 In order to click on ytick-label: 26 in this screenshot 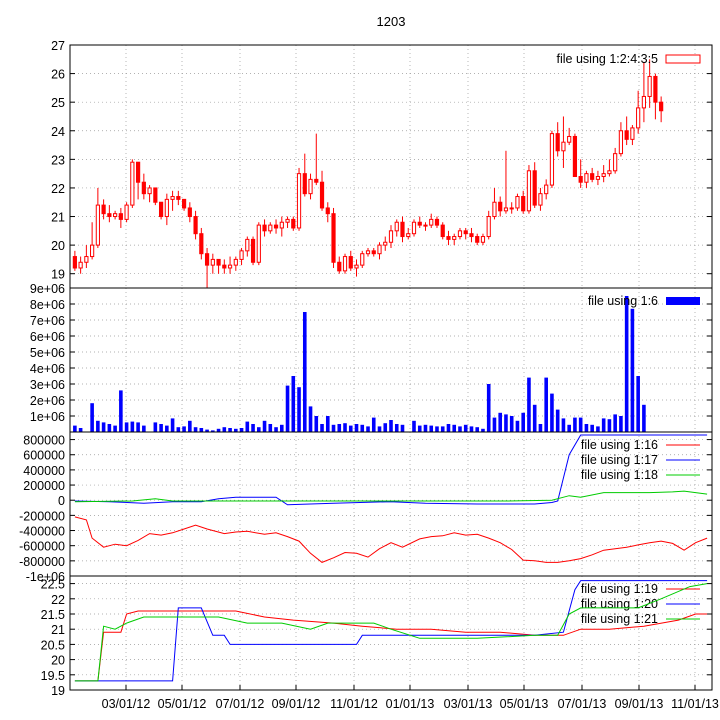, I will do `click(58, 75)`.